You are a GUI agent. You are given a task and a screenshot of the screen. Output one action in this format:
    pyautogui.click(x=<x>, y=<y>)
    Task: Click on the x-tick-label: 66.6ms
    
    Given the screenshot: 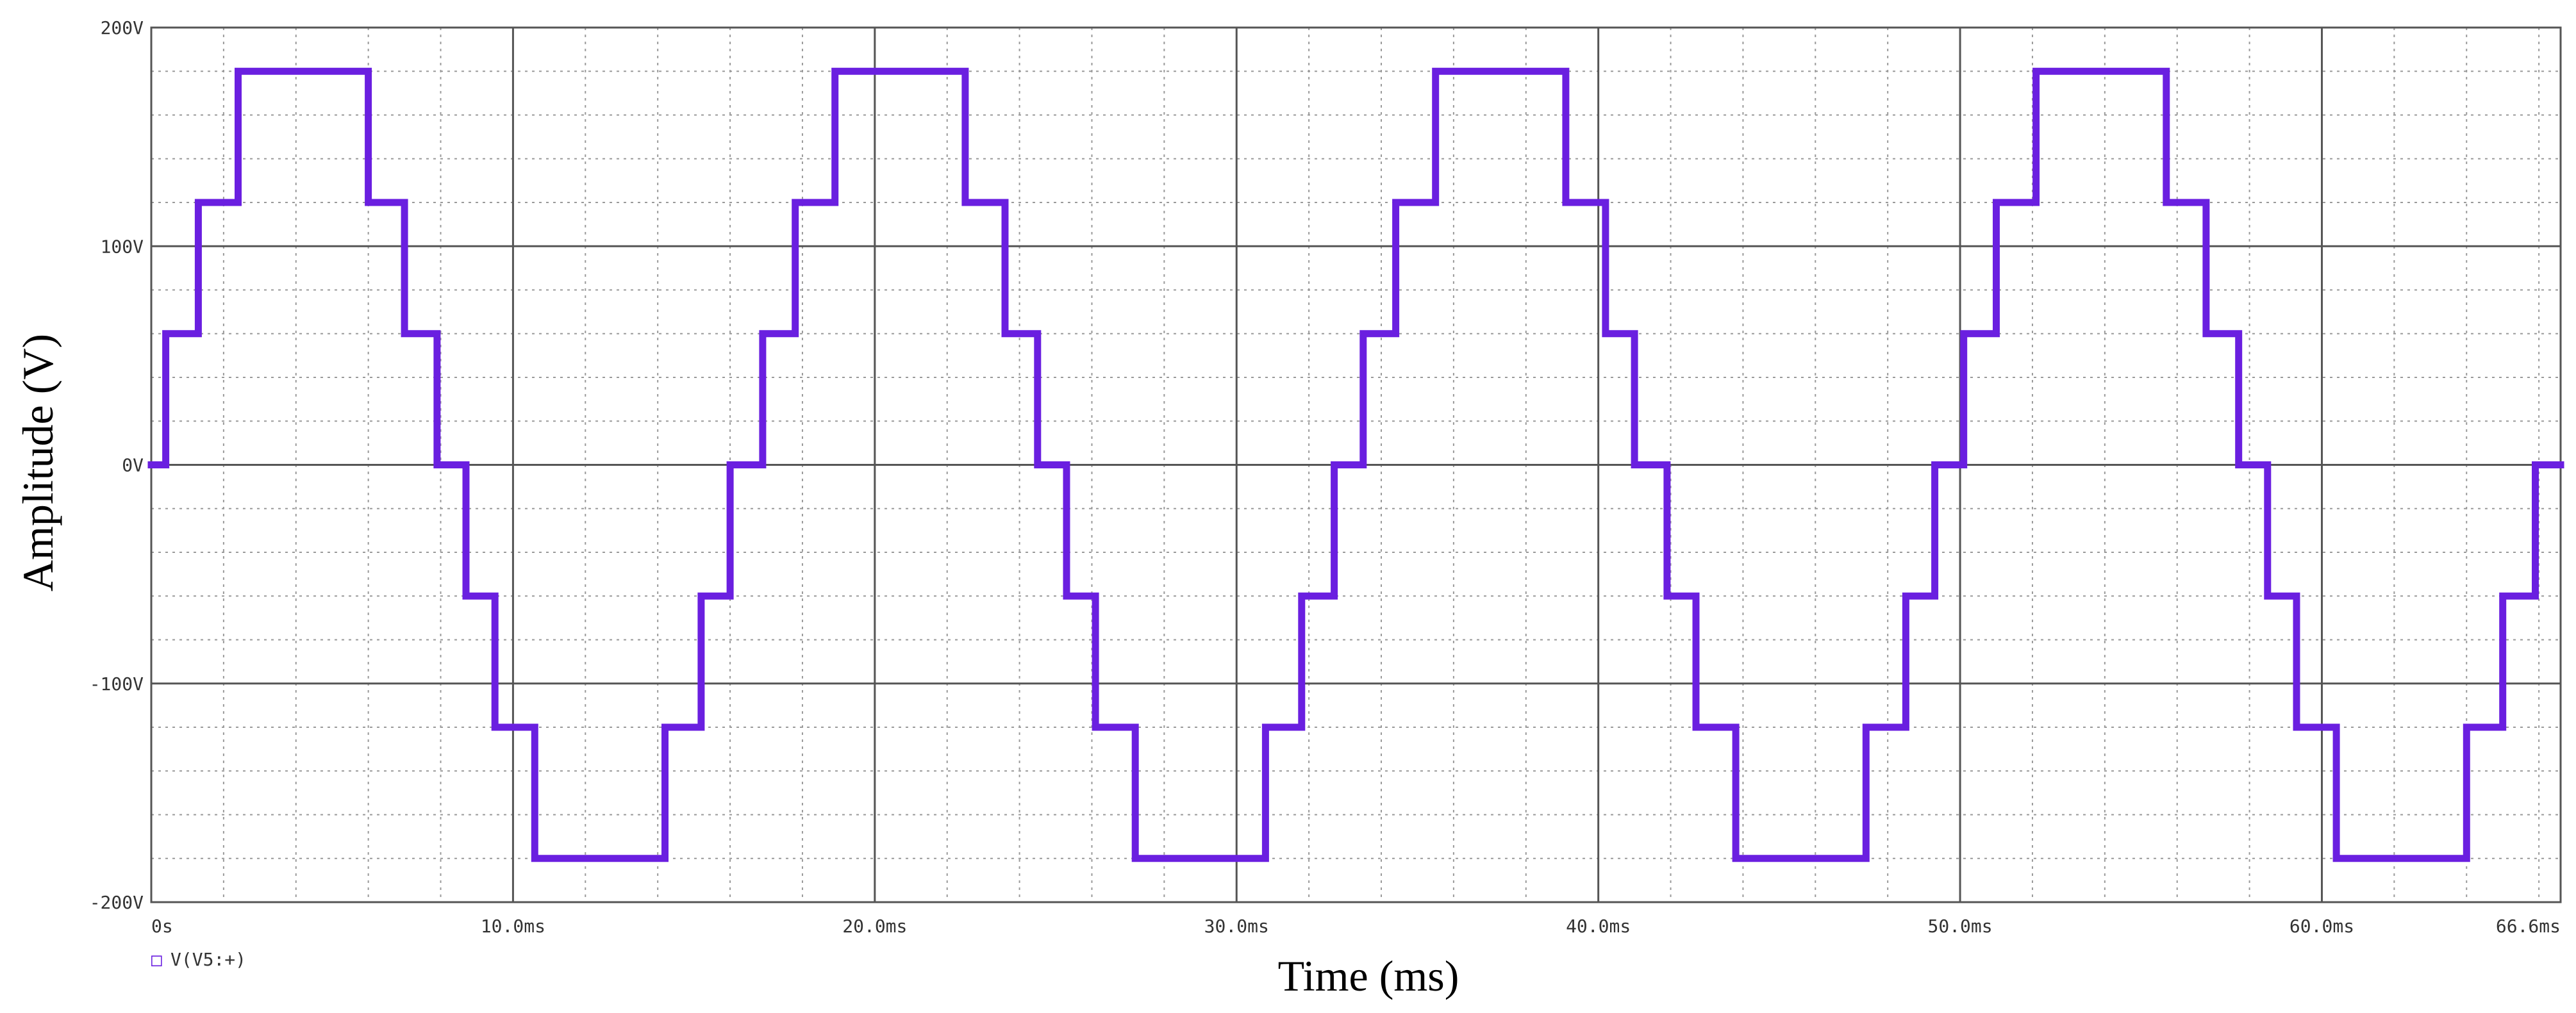 What is the action you would take?
    pyautogui.click(x=2529, y=926)
    